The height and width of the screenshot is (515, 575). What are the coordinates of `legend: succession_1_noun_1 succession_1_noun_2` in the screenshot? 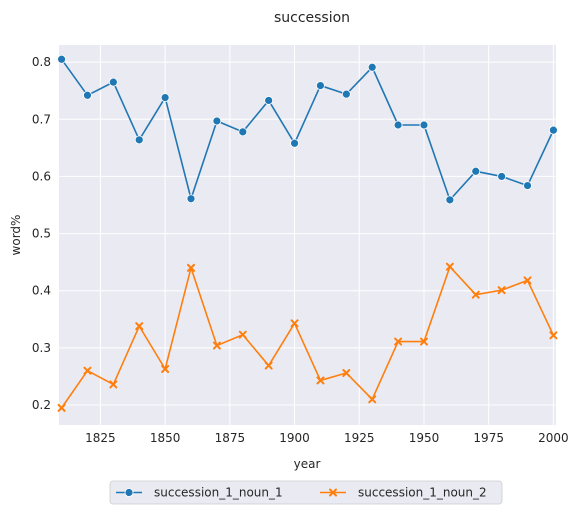 It's located at (306, 492).